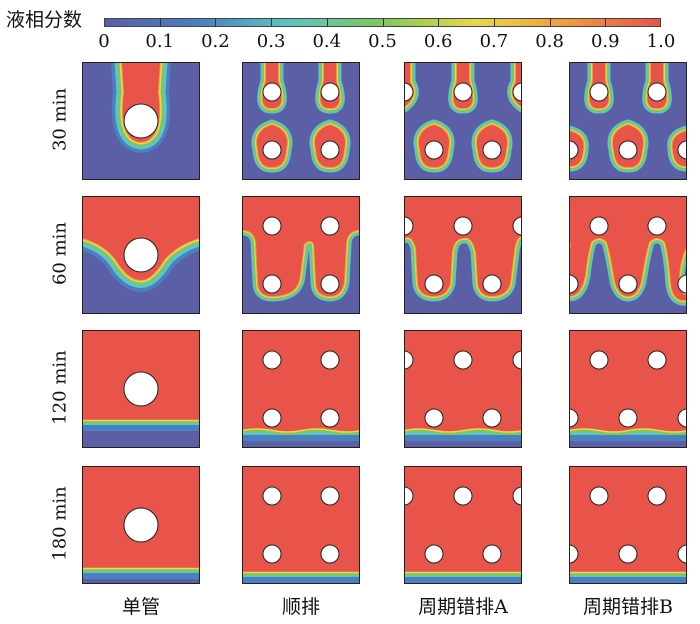 The height and width of the screenshot is (624, 700). What do you see at coordinates (141, 607) in the screenshot?
I see `column-label: 单管` at bounding box center [141, 607].